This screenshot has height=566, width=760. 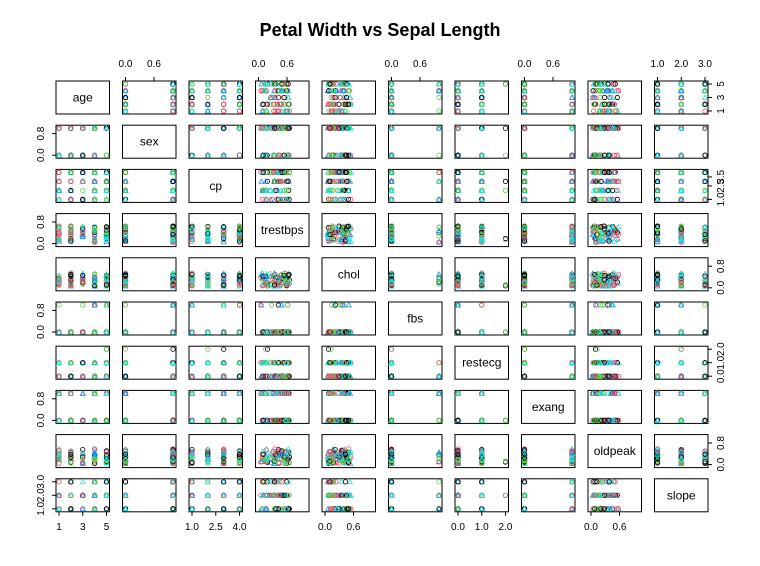 I want to click on variable-label: cp, so click(x=215, y=186).